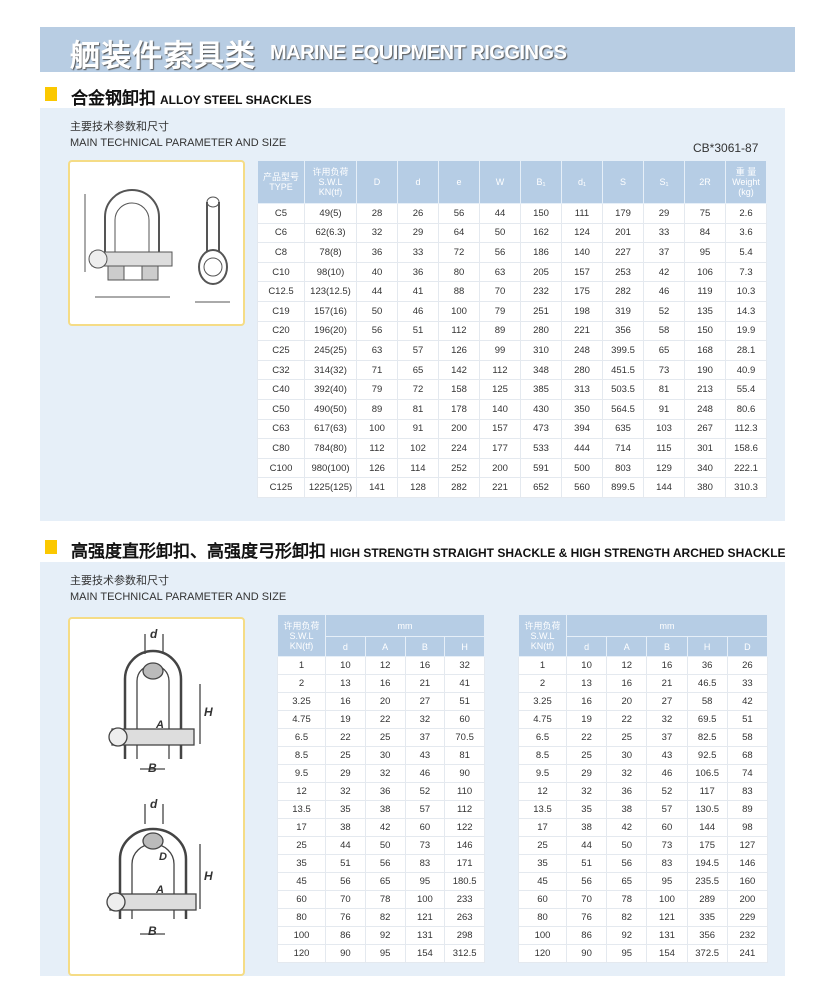 Image resolution: width=830 pixels, height=1000 pixels. I want to click on table-cell: 4.75, so click(542, 719).